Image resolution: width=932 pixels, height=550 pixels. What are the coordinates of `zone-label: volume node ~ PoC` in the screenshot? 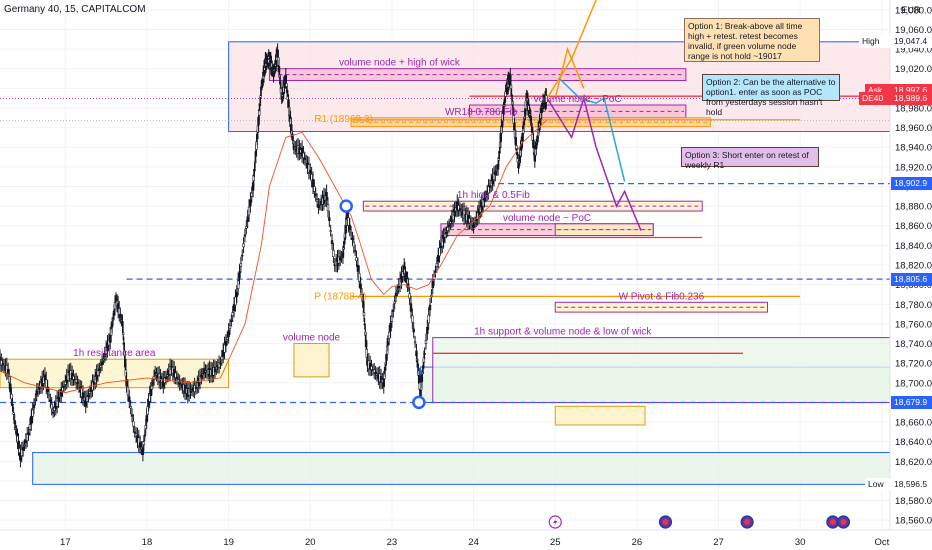 It's located at (578, 99).